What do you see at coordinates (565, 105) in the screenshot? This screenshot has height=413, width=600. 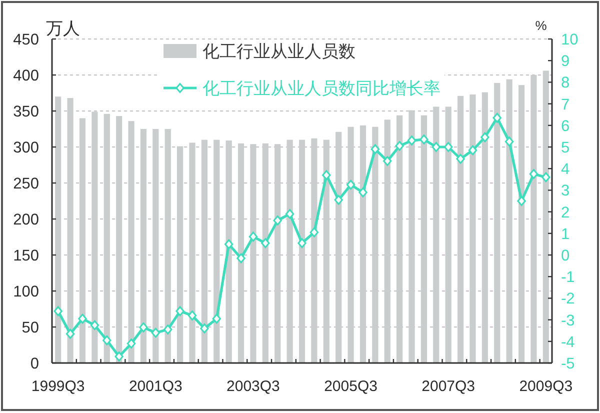 I see `y2-tick-label: 7` at bounding box center [565, 105].